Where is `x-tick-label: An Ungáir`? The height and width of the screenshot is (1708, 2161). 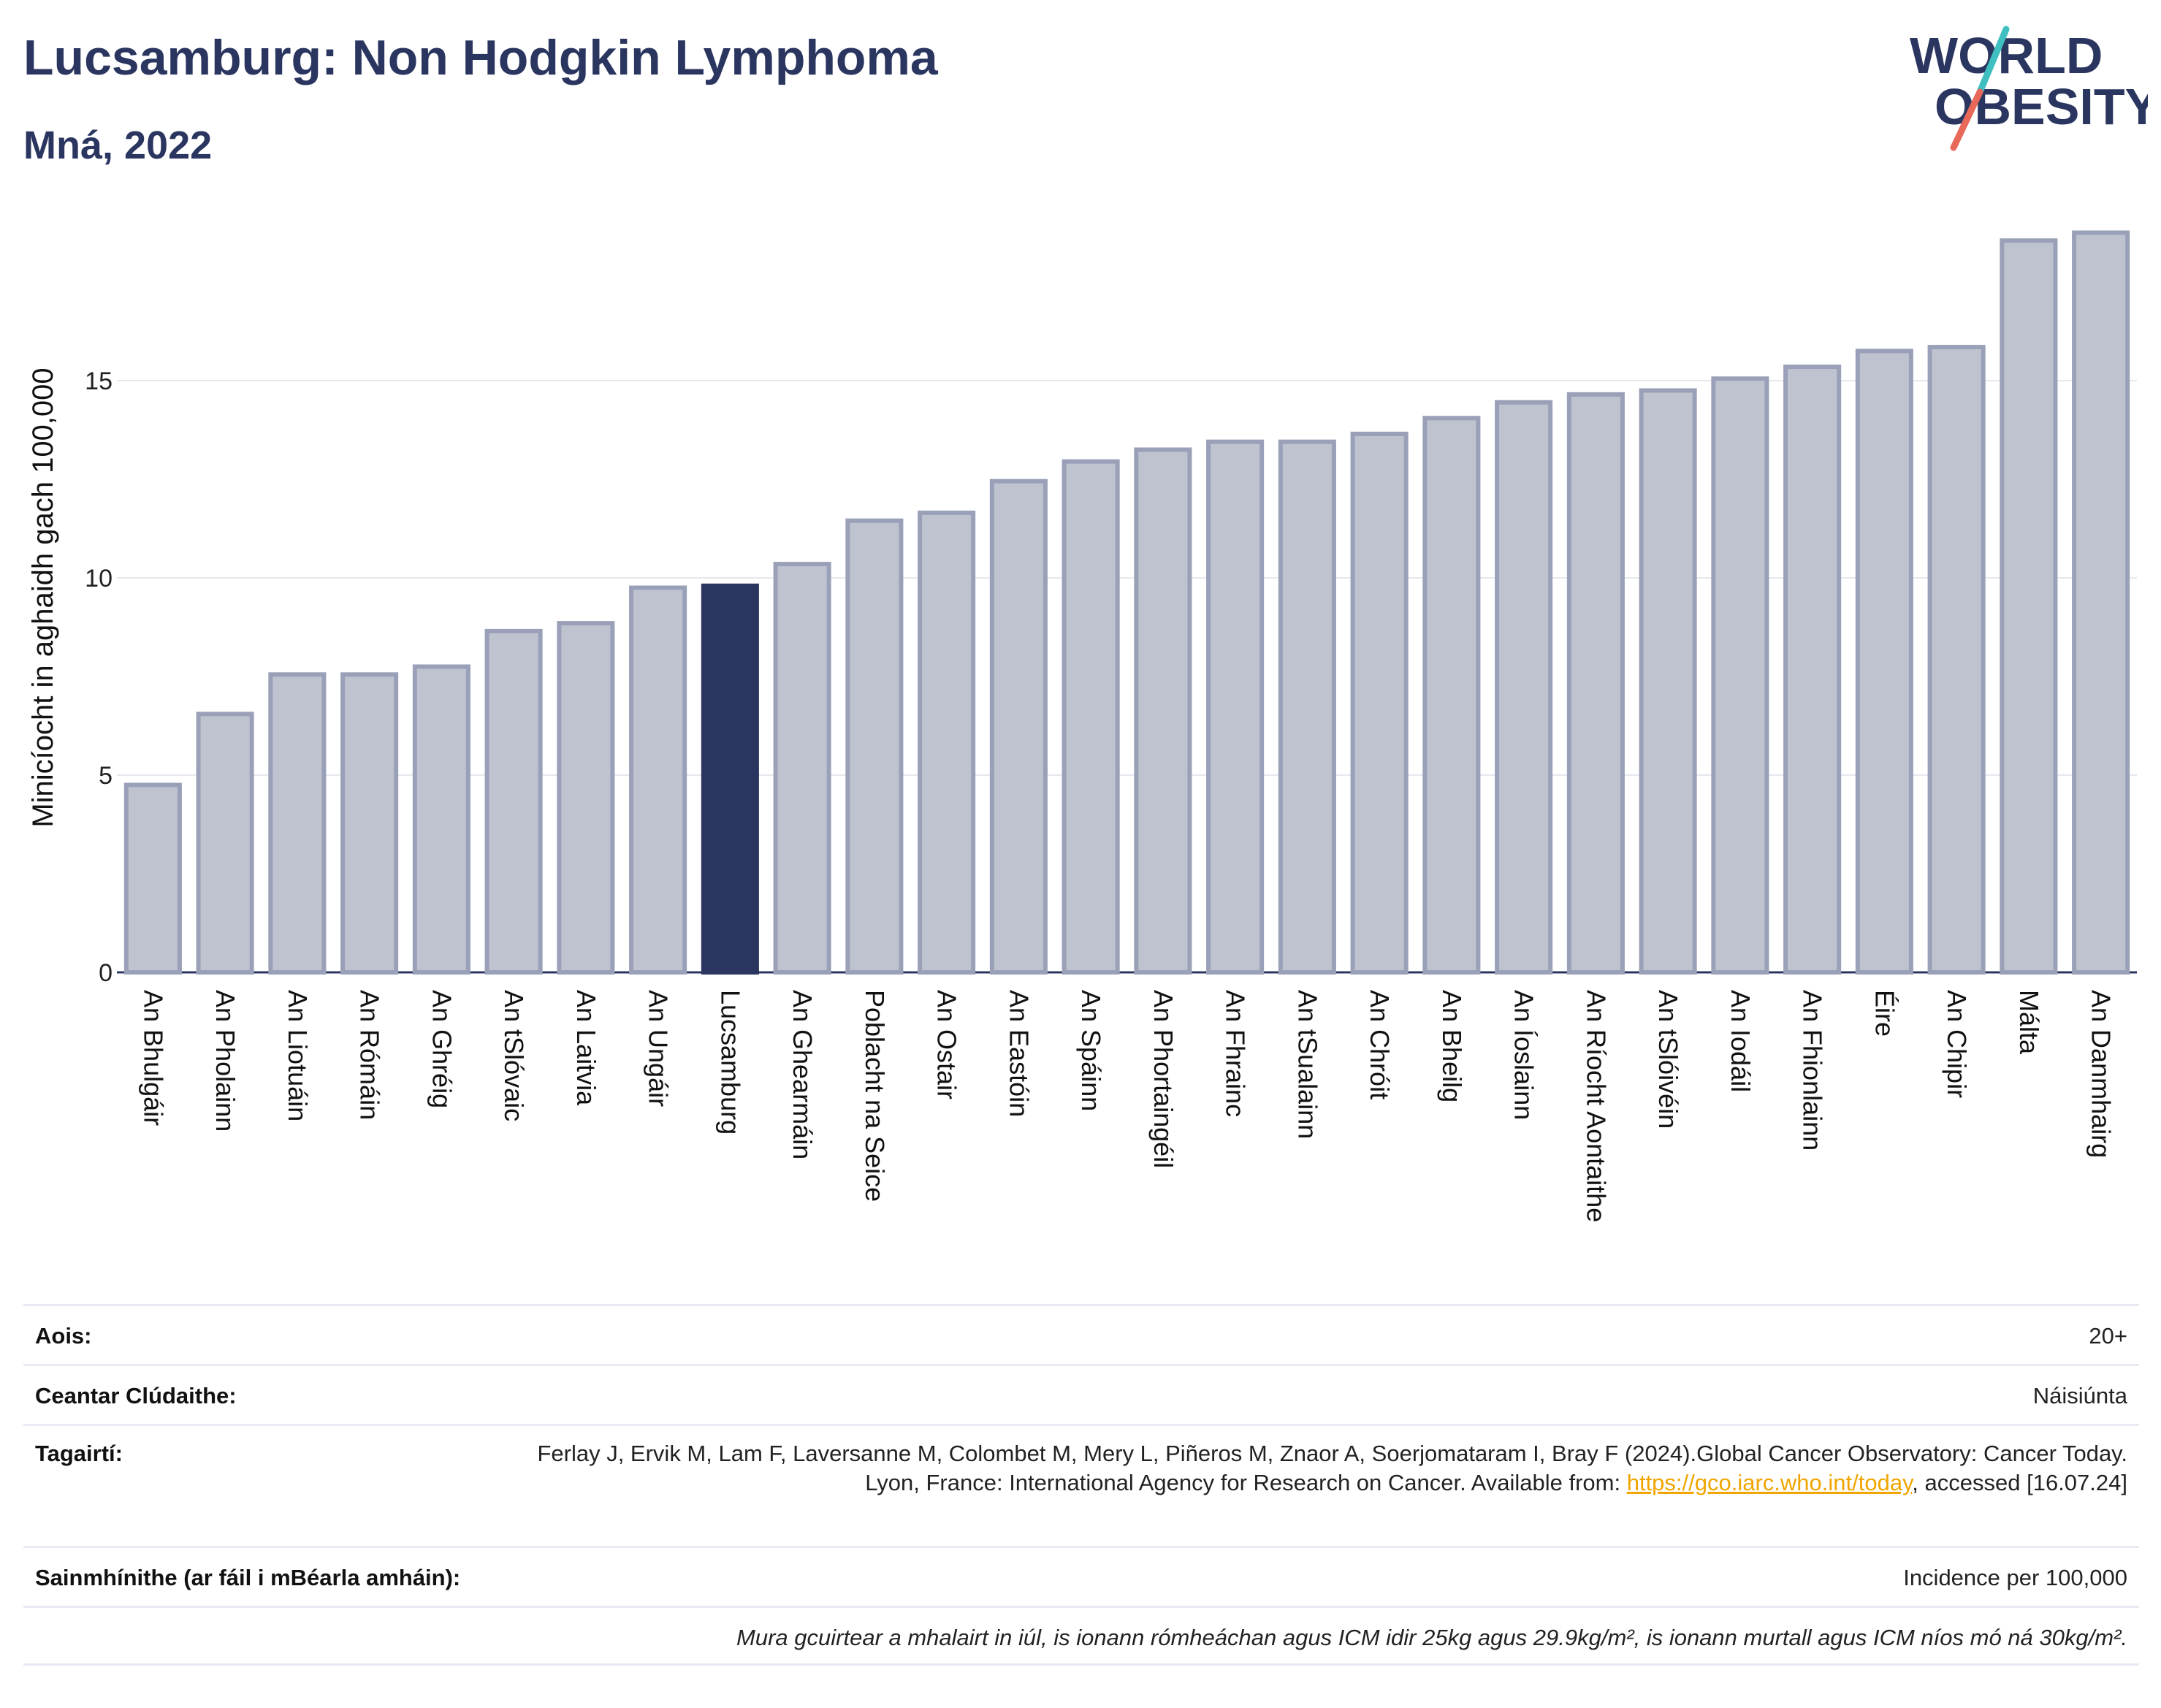 x-tick-label: An Ungáir is located at coordinates (659, 1048).